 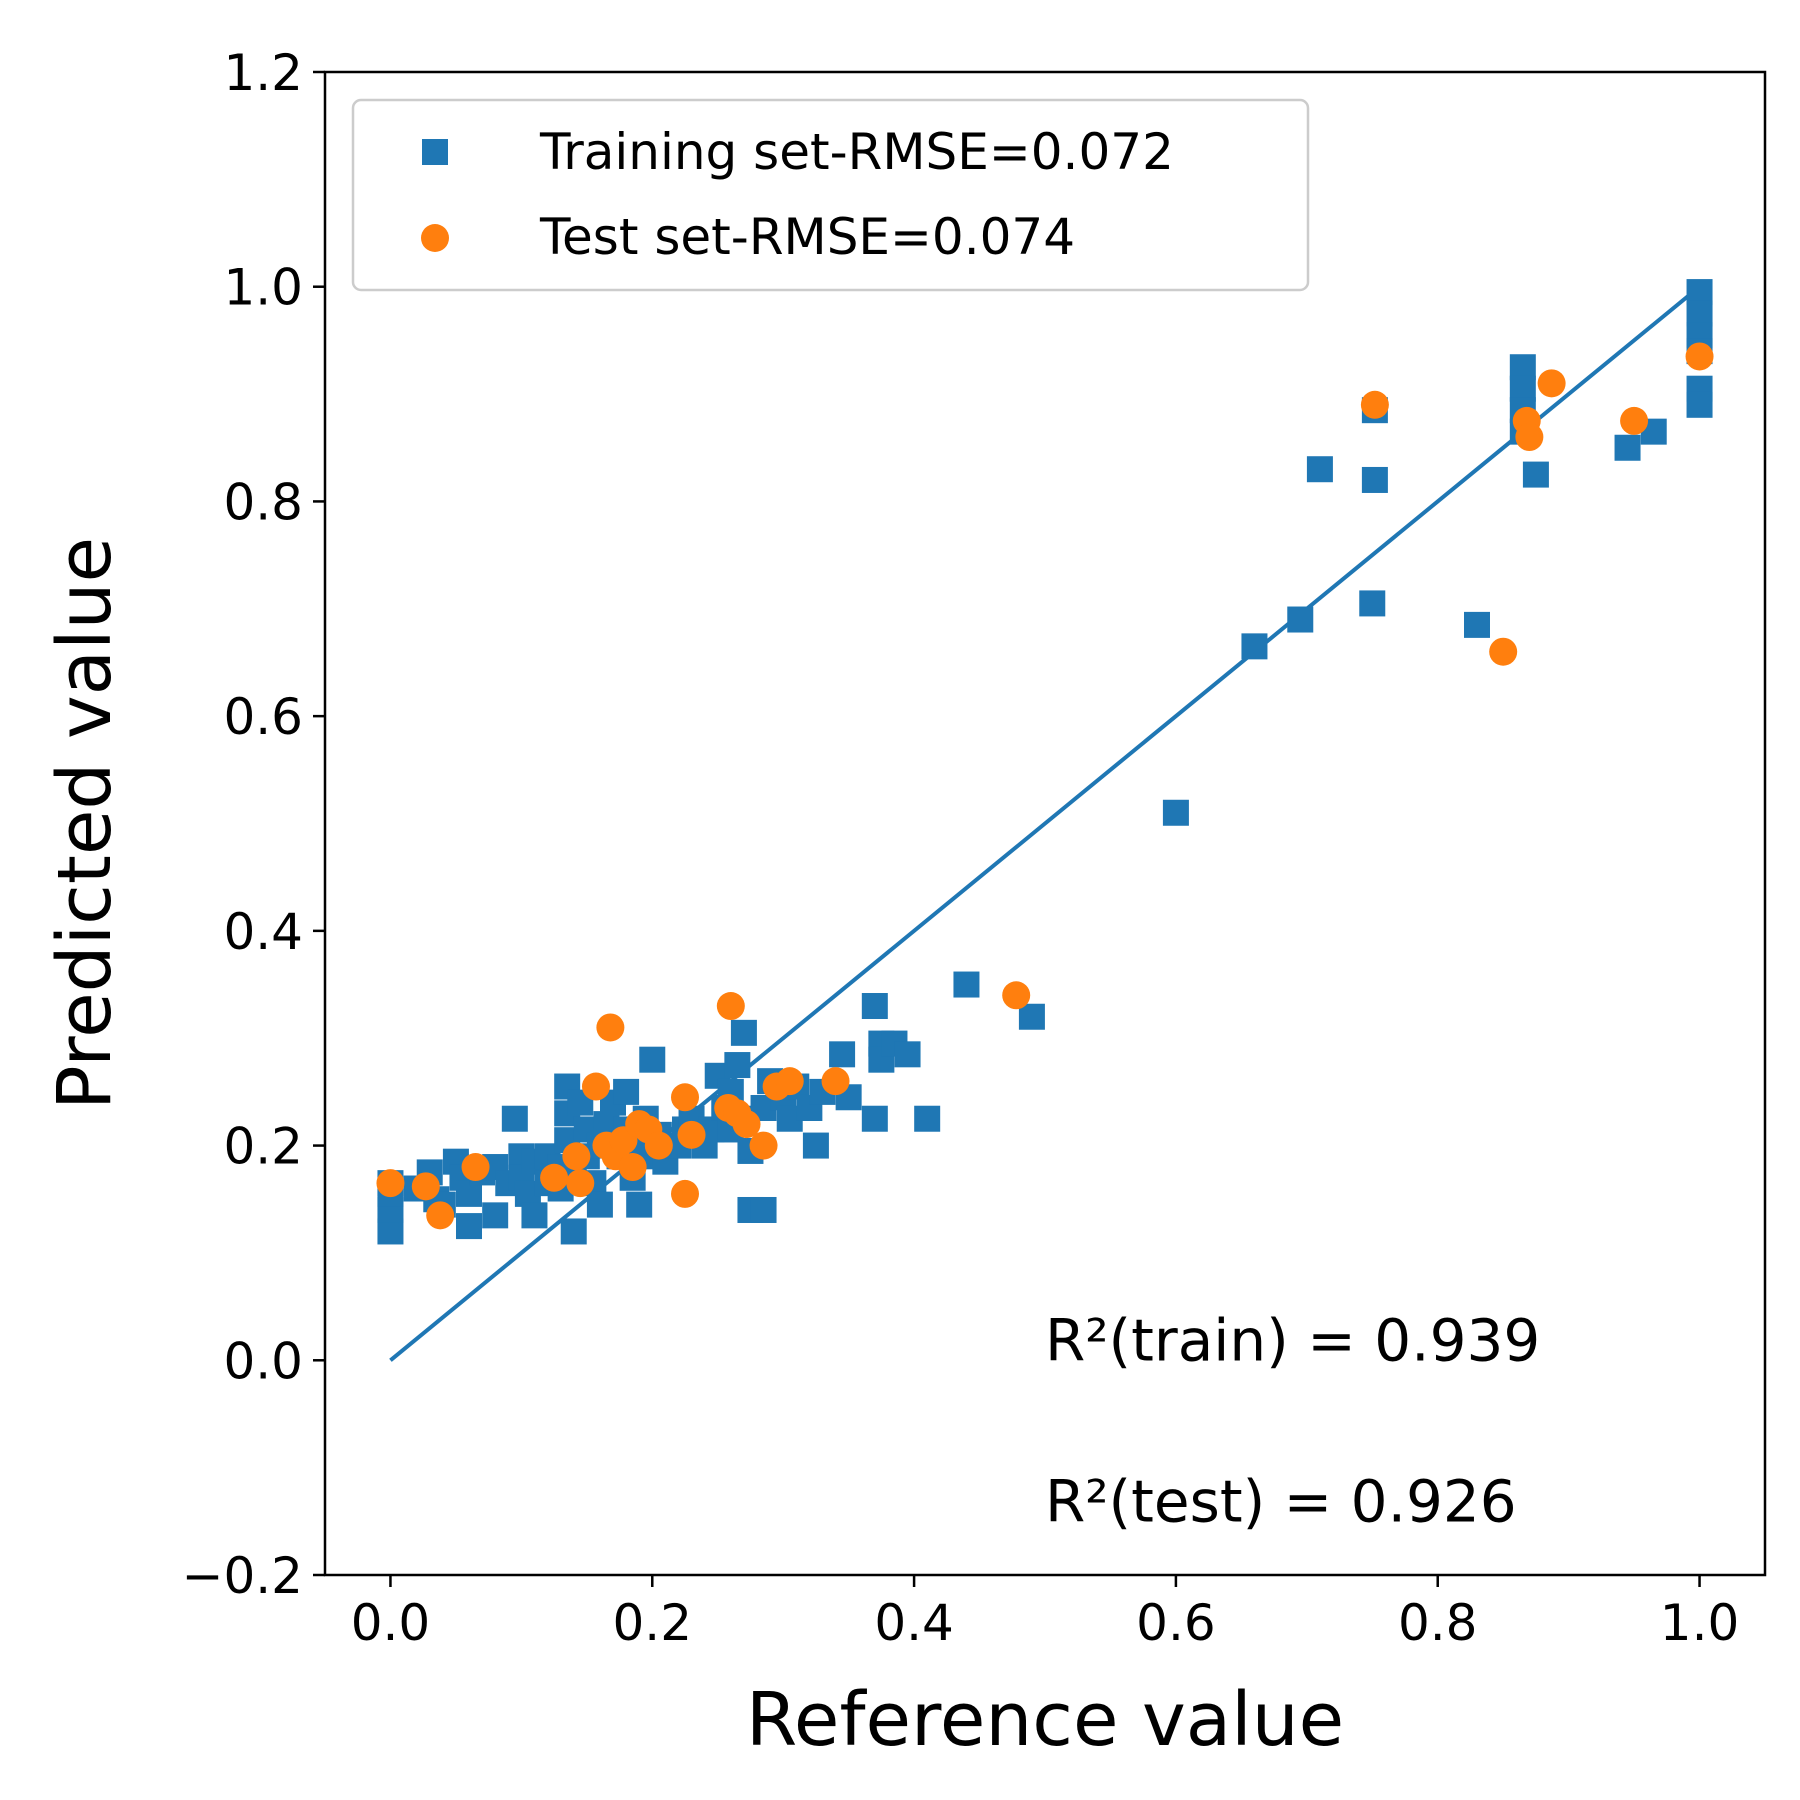 I want to click on legend-label-test: Test set-RMSE=0.074, so click(x=807, y=237).